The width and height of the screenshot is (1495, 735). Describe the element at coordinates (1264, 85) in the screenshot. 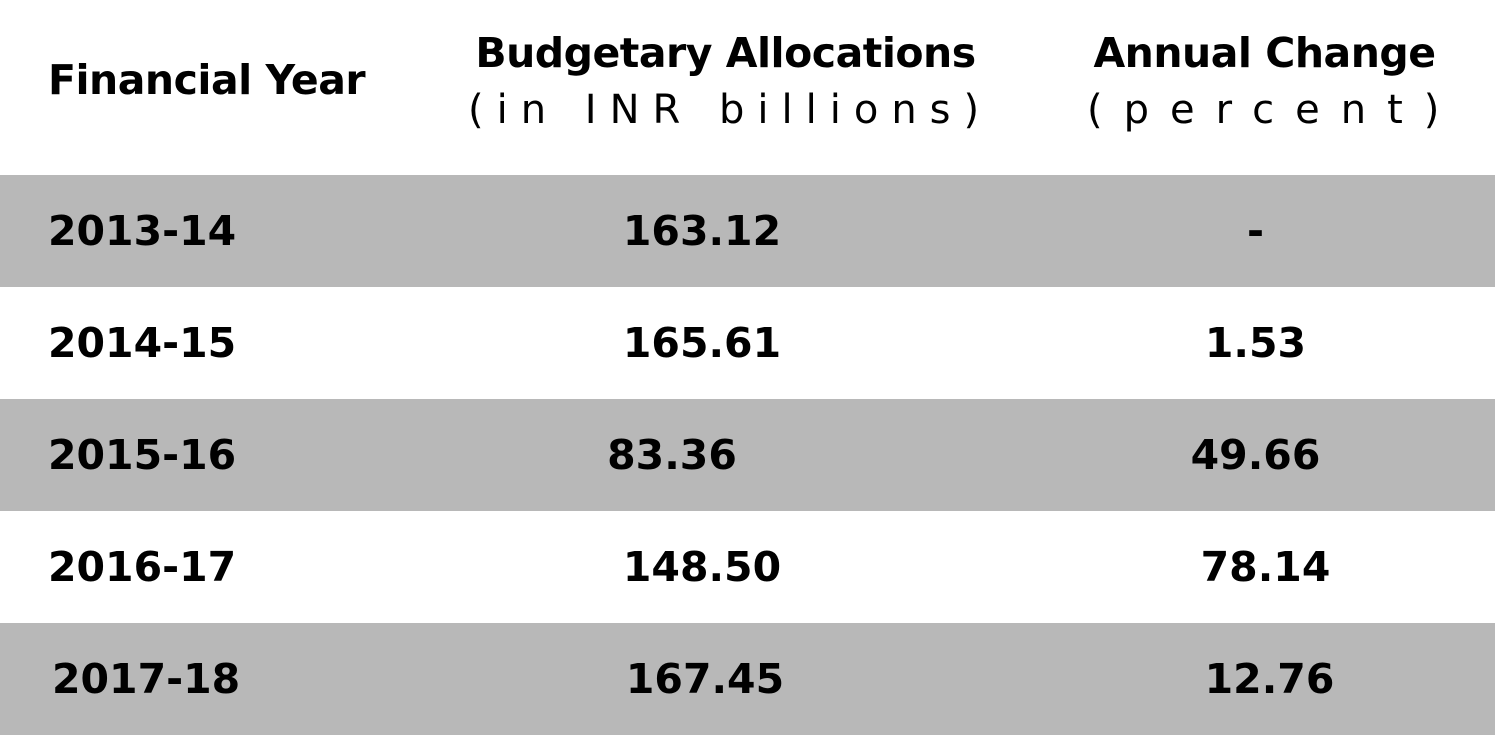

I see `header-annual-change: Annual Change (percent)` at that location.